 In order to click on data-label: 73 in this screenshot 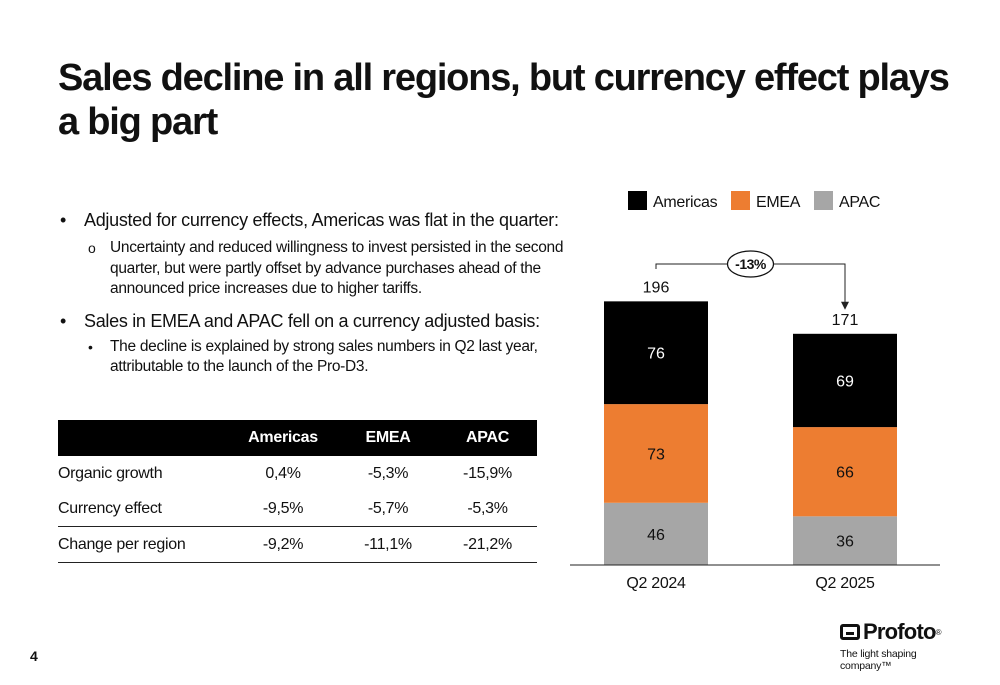, I will do `click(656, 454)`.